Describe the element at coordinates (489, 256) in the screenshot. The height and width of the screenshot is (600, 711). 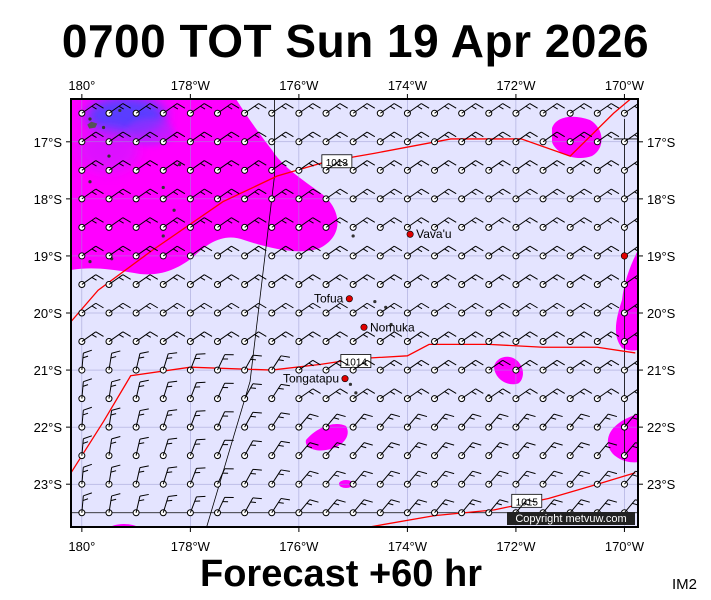
I see `barb-station` at that location.